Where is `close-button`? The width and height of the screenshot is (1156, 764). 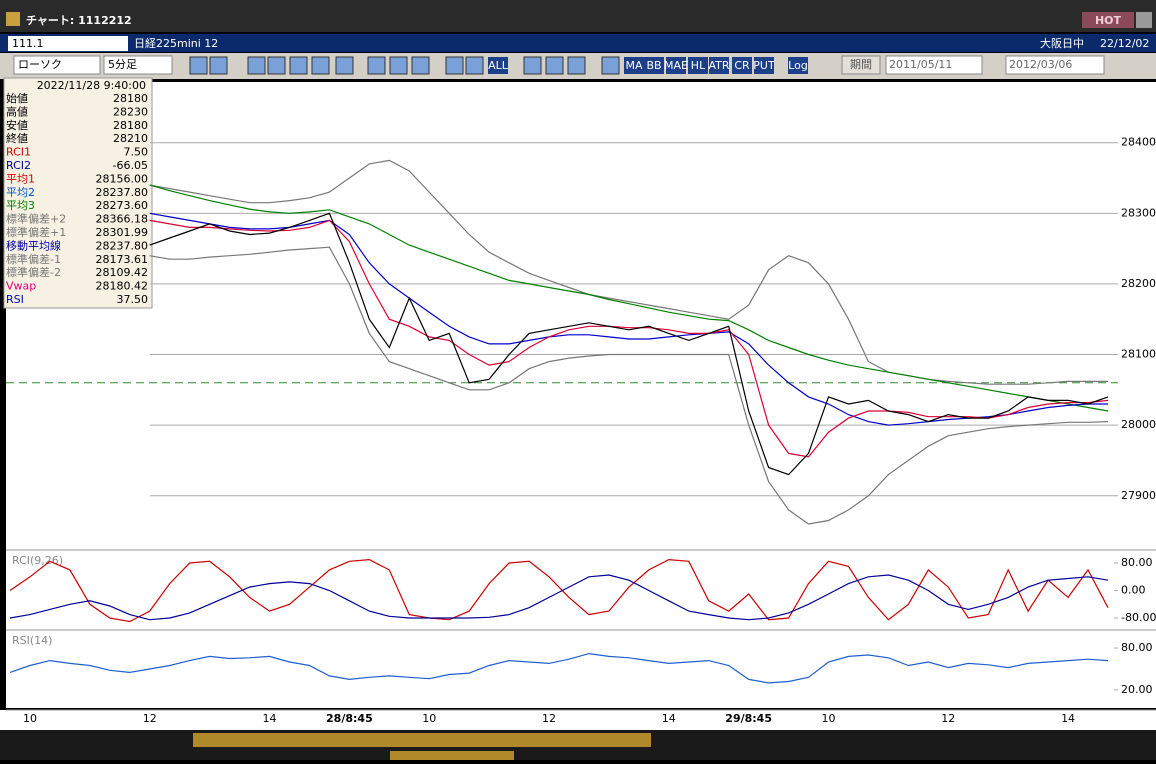
close-button is located at coordinates (1144, 20).